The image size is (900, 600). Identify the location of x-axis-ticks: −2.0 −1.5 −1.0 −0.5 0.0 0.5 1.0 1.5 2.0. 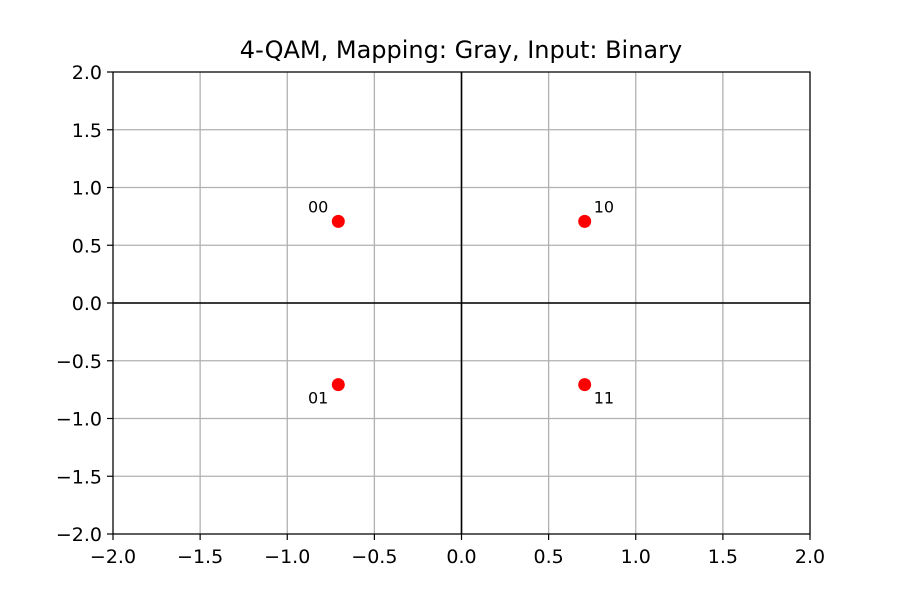
(457, 551).